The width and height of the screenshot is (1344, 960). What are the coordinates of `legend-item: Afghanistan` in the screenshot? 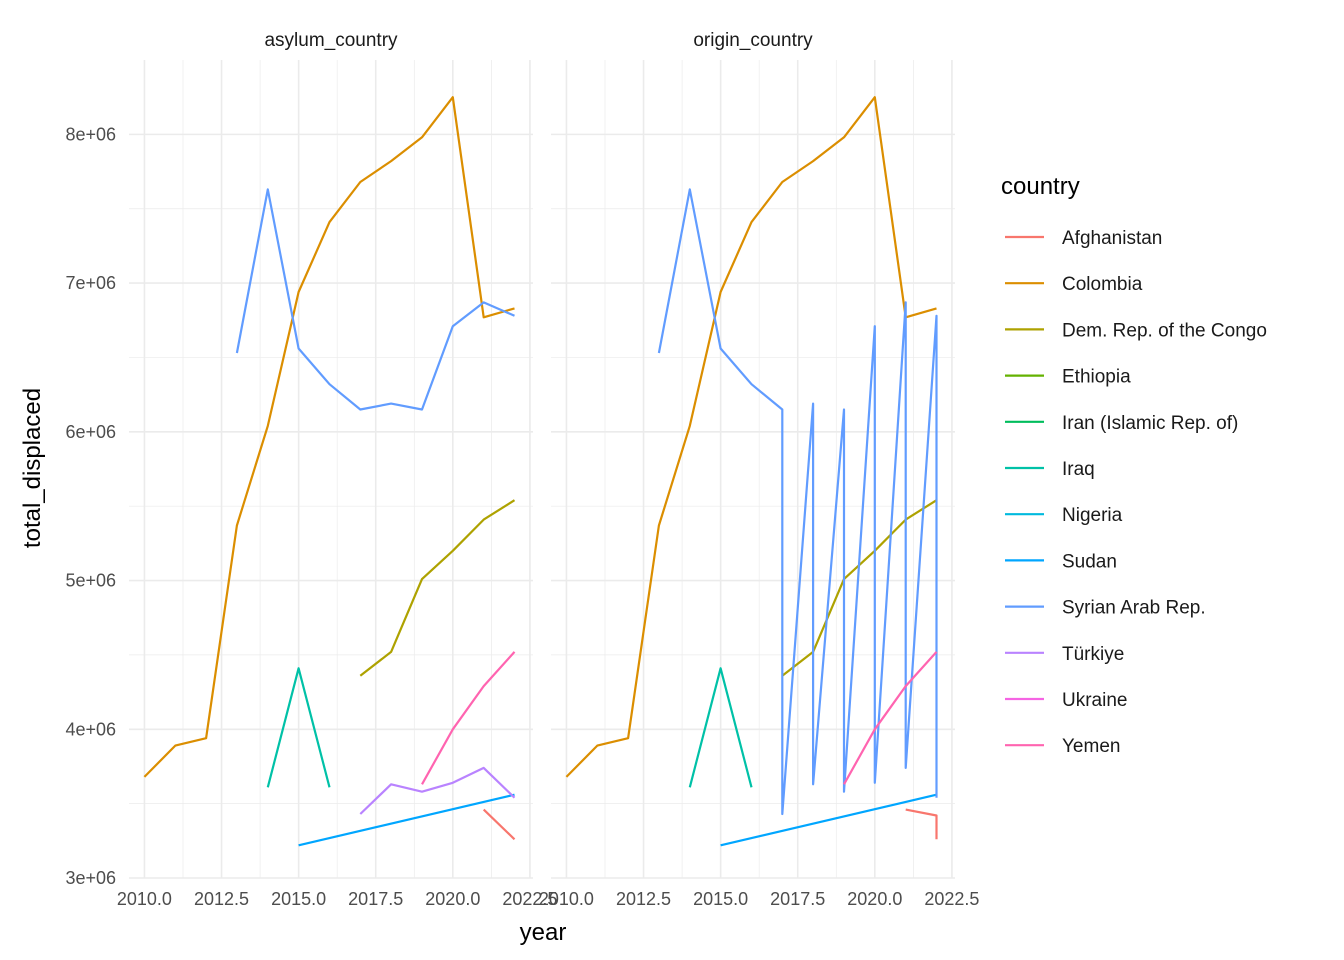 It's located at (1083, 238).